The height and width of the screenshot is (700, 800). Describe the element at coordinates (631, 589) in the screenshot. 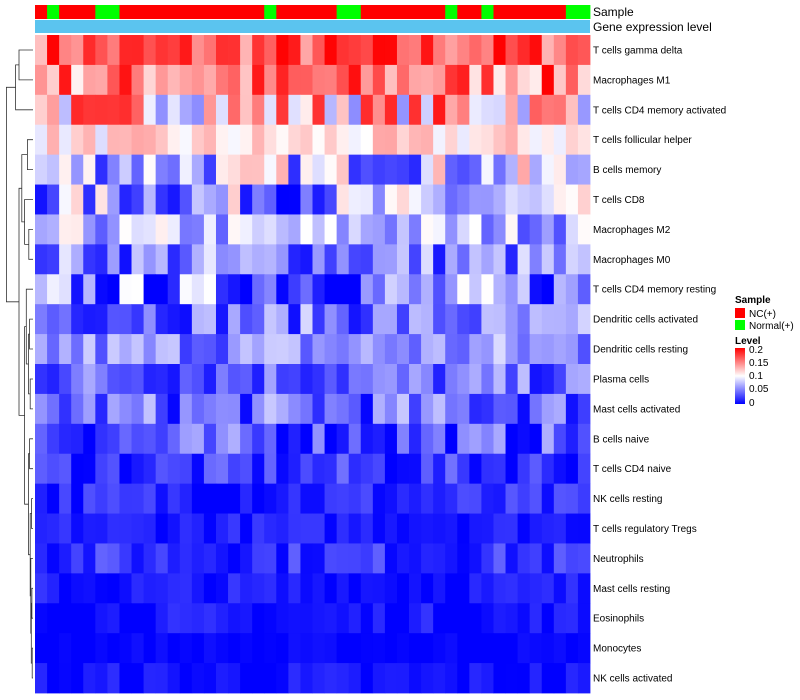

I see `row-label: Mast cells resting` at that location.